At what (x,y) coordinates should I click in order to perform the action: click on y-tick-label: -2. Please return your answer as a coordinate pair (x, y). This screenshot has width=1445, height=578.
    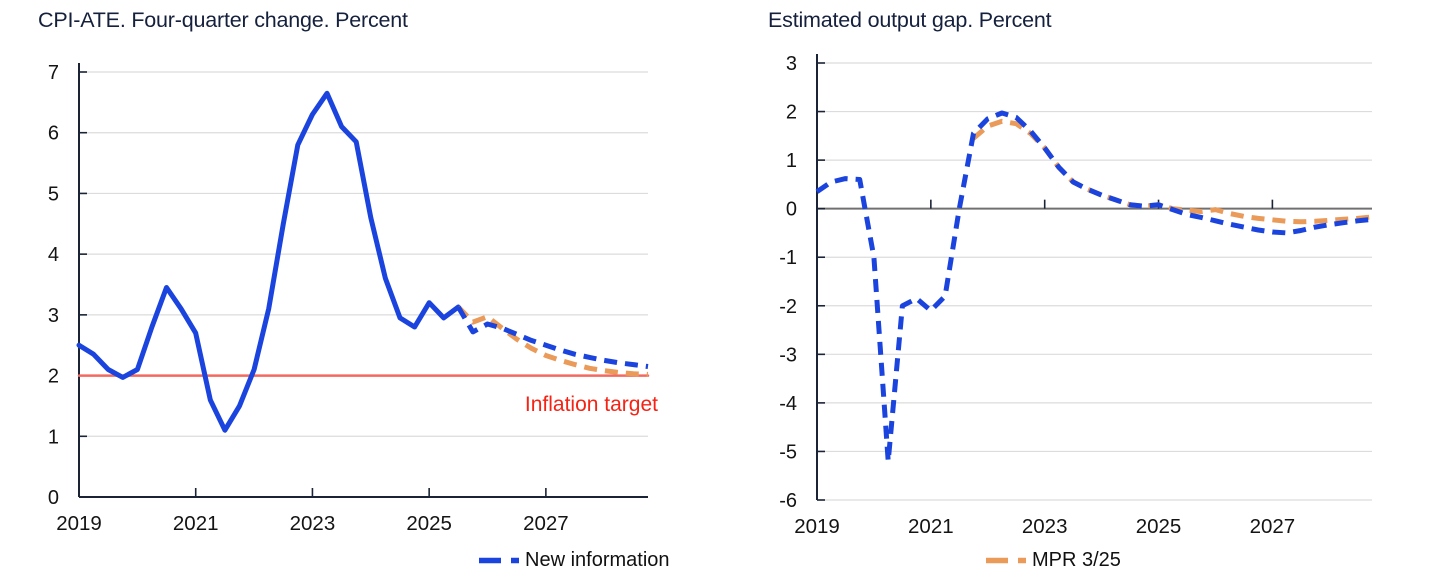
    Looking at the image, I should click on (788, 307).